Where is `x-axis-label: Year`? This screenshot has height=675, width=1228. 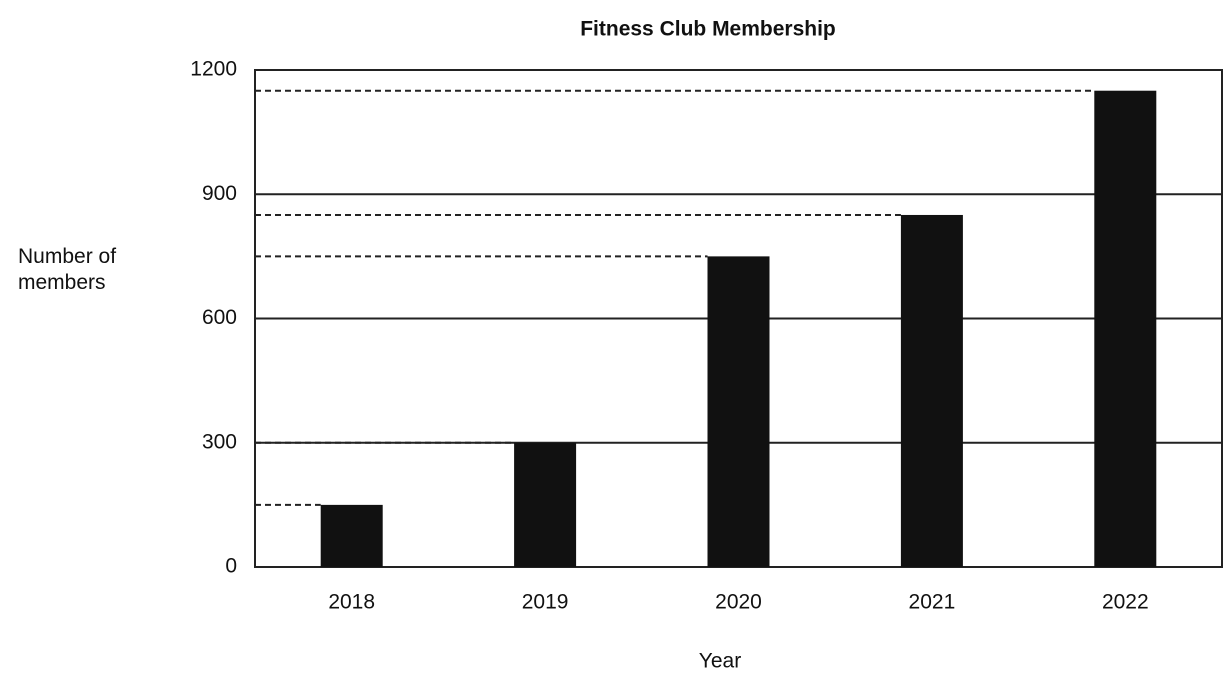 x-axis-label: Year is located at coordinates (720, 661).